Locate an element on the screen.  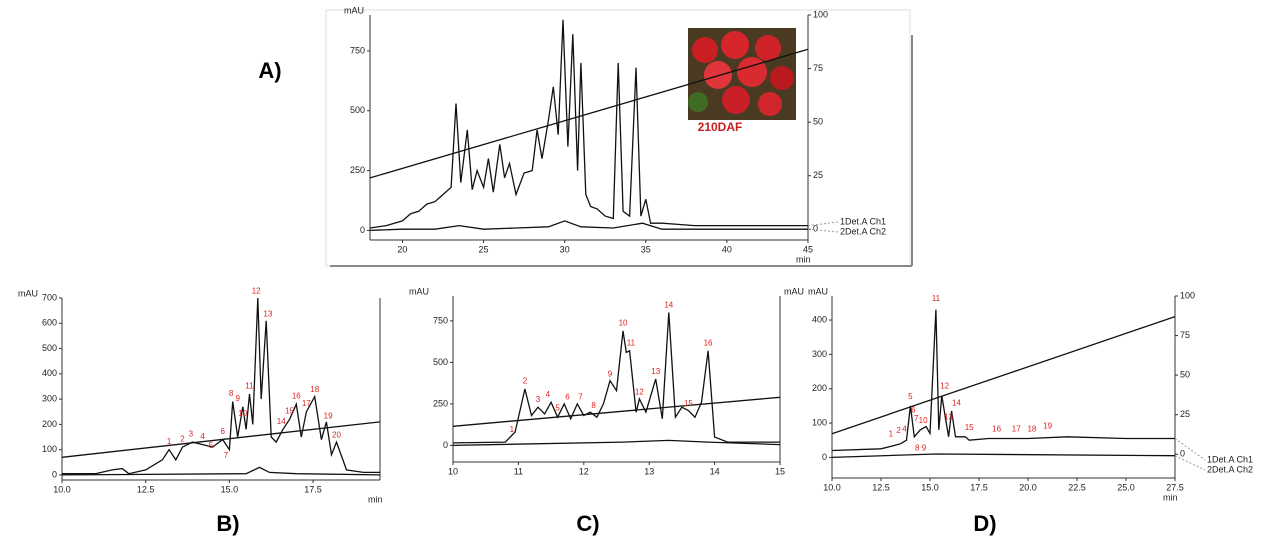
peak-label: 4 is located at coordinates (202, 436).